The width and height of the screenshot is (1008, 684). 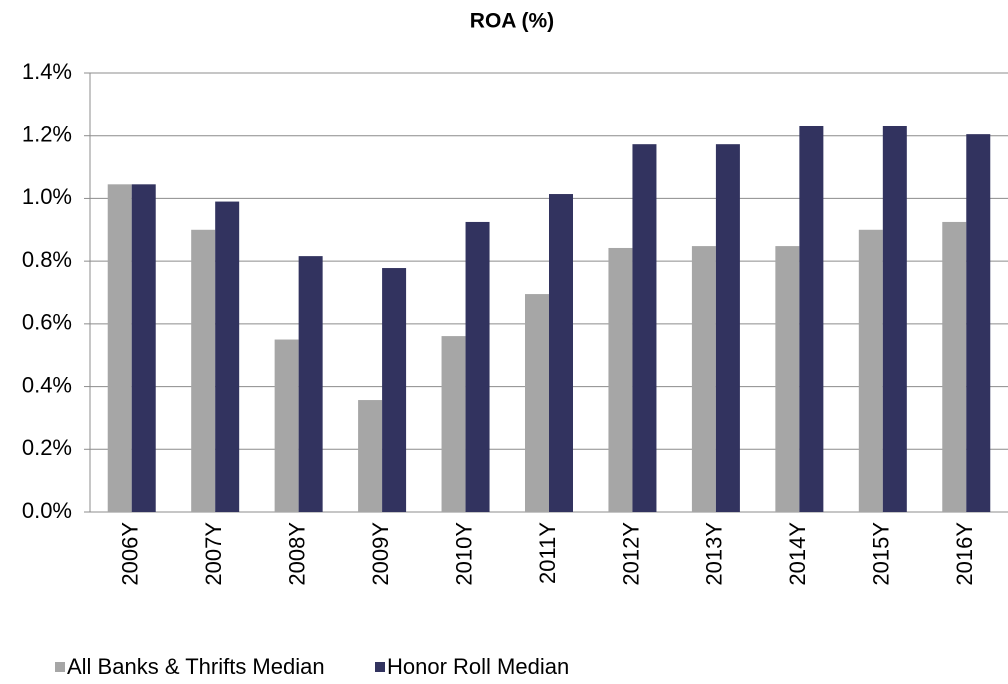 I want to click on x-tick-label: 2010Y, so click(x=463, y=554).